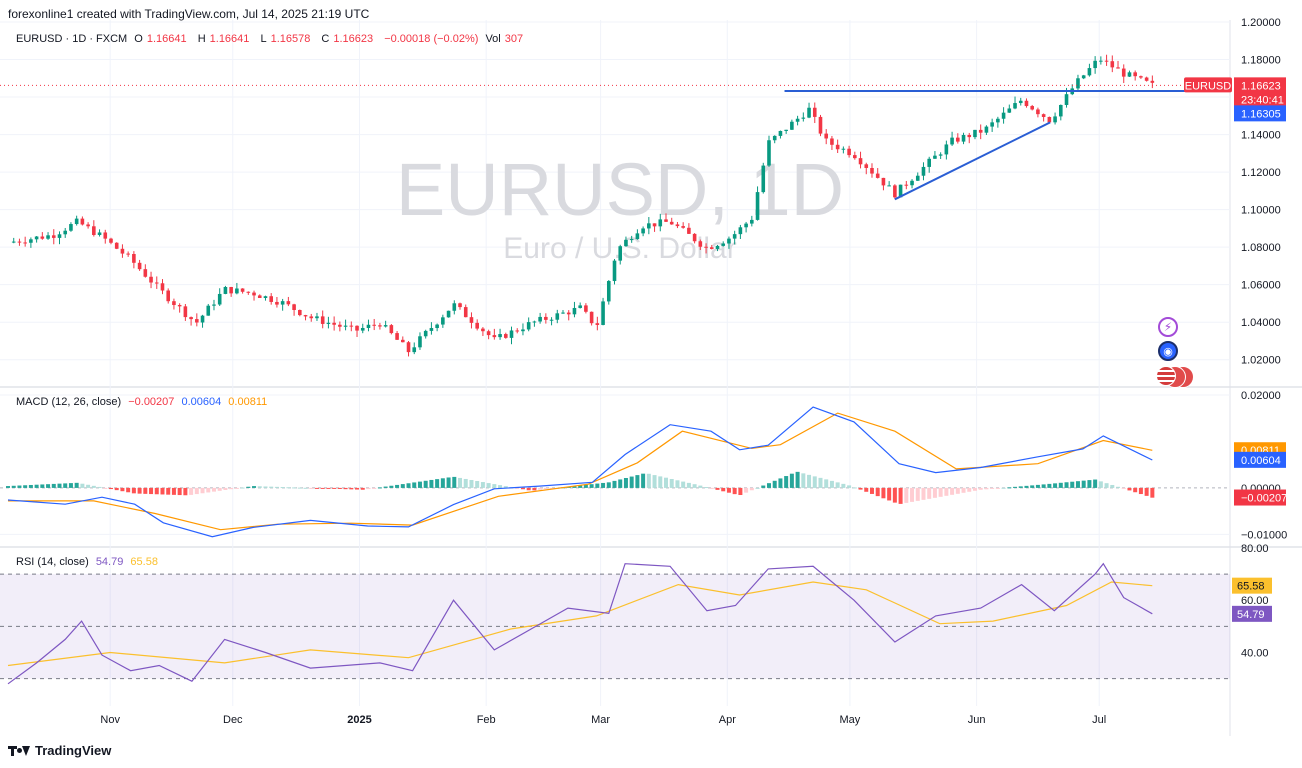 The width and height of the screenshot is (1302, 768). Describe the element at coordinates (233, 720) in the screenshot. I see `x-tick-label: Dec` at that location.